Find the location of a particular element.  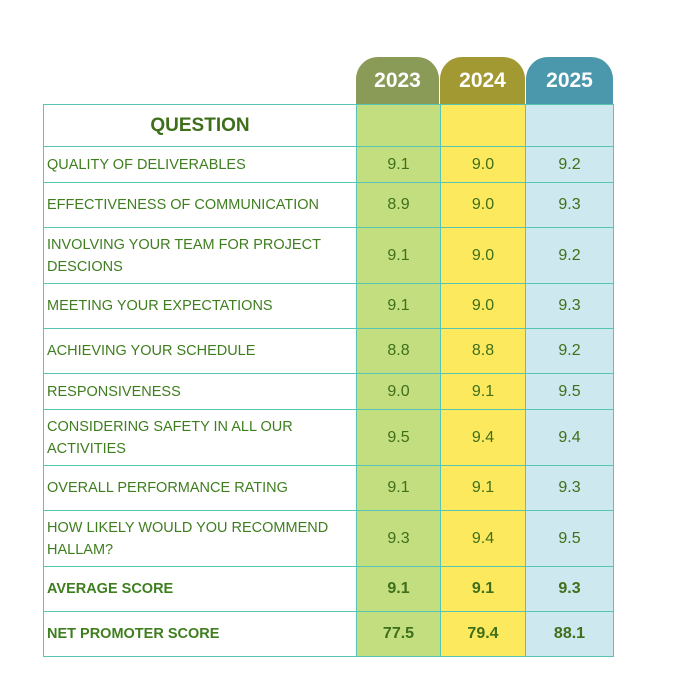

table-row: MEETING YOUR EXPECTATIONS 9.1 9.0 9.3 is located at coordinates (328, 306).